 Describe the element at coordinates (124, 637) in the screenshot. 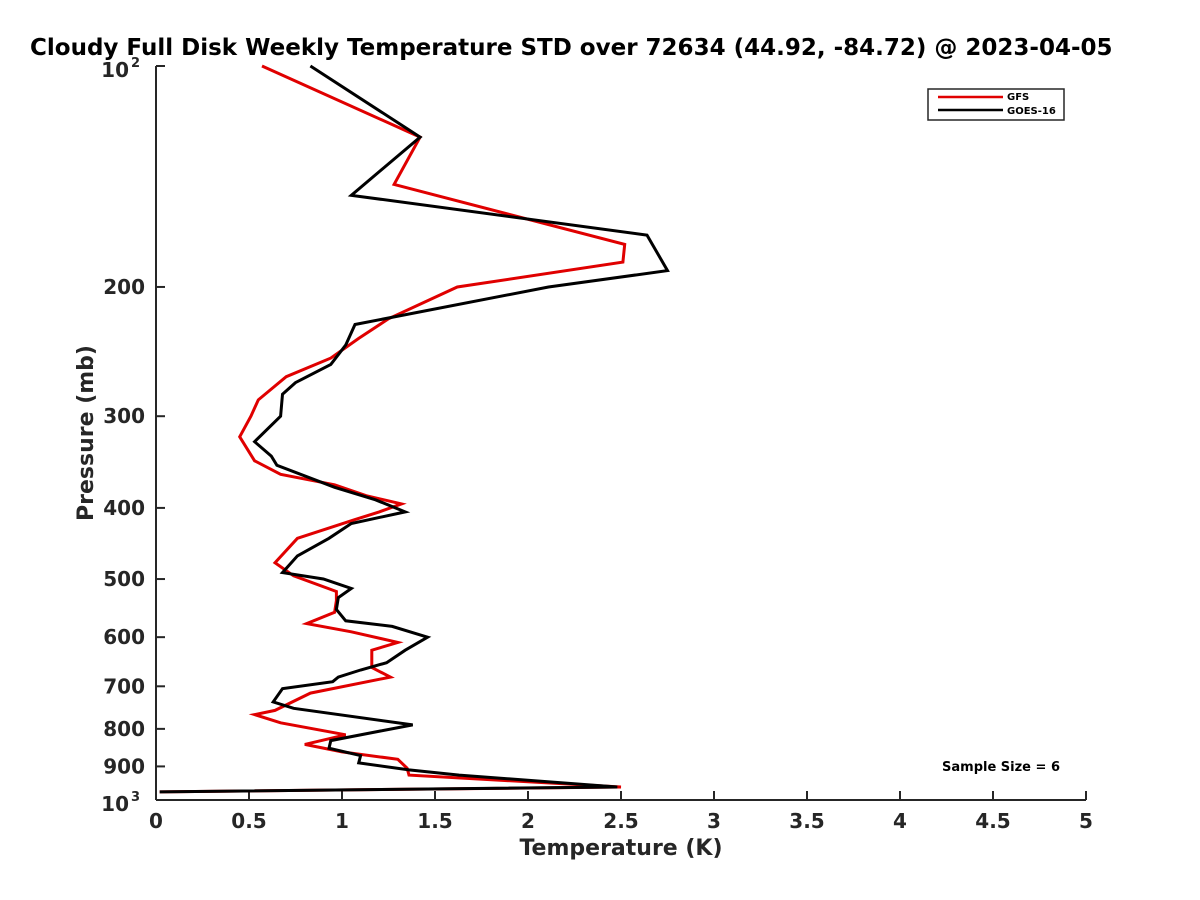

I see `y-tick-label: 600` at that location.